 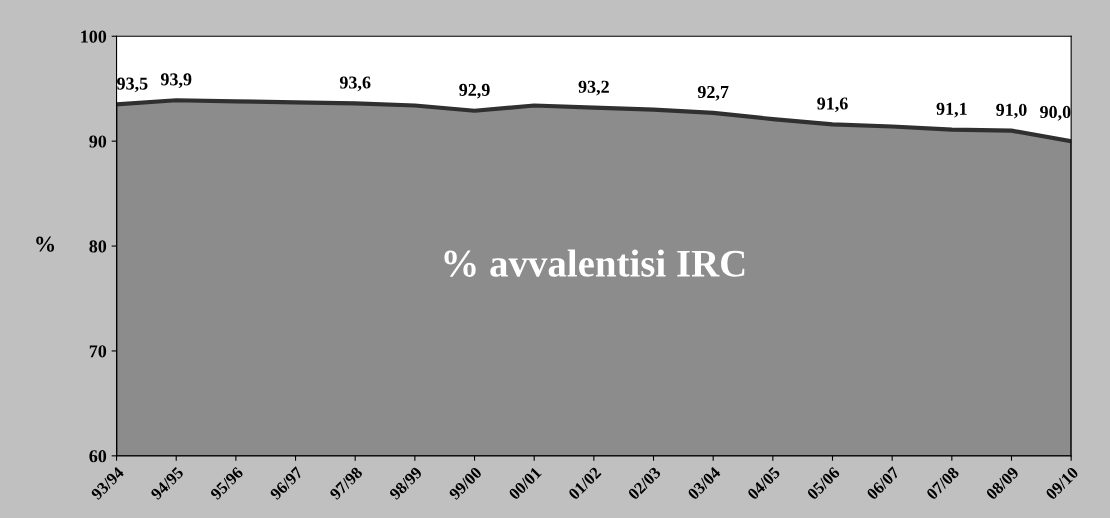 What do you see at coordinates (355, 84) in the screenshot?
I see `data-label: 93,6` at bounding box center [355, 84].